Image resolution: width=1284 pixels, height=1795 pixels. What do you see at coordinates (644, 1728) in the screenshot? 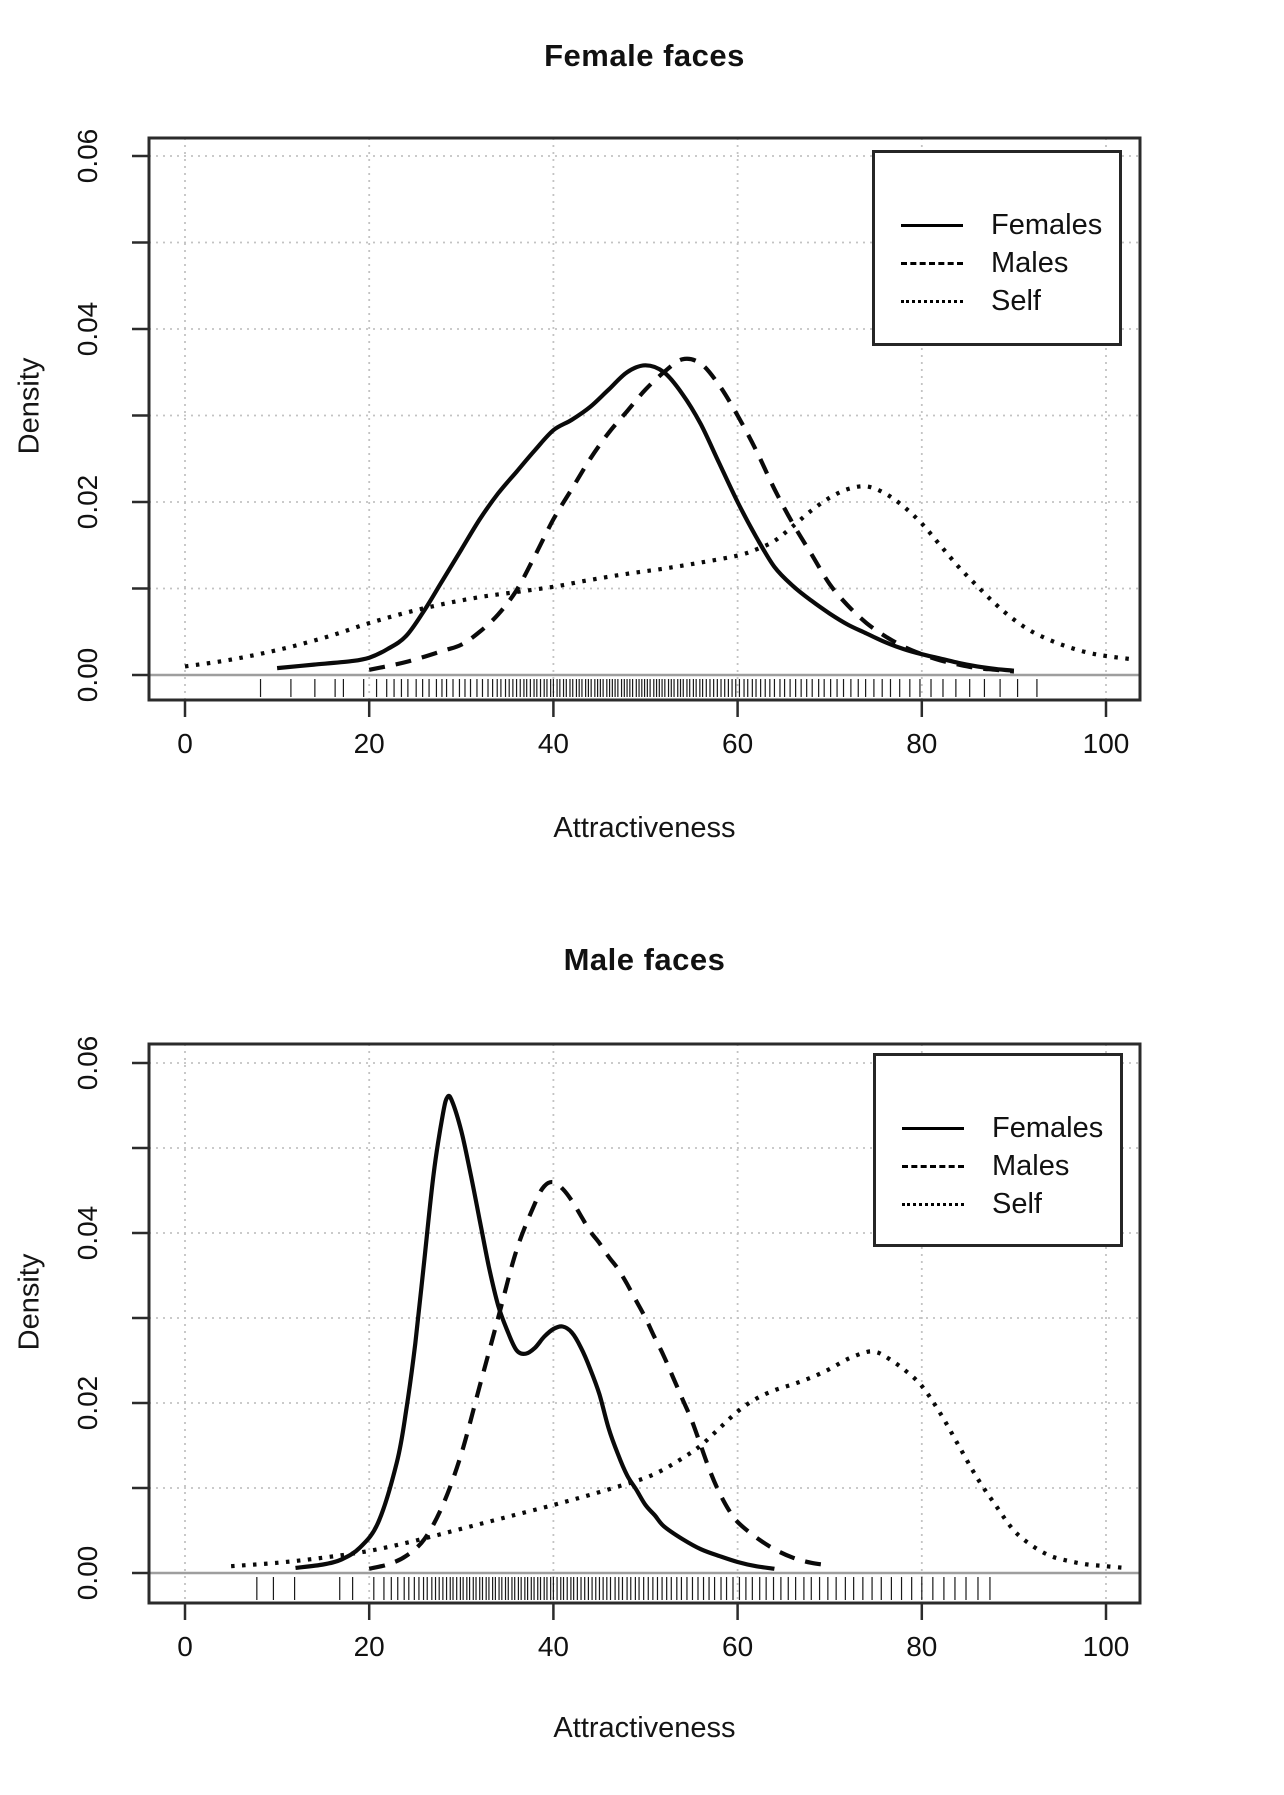
I see `x-axis-label-attractiveness-bottom: Attractiveness` at bounding box center [644, 1728].